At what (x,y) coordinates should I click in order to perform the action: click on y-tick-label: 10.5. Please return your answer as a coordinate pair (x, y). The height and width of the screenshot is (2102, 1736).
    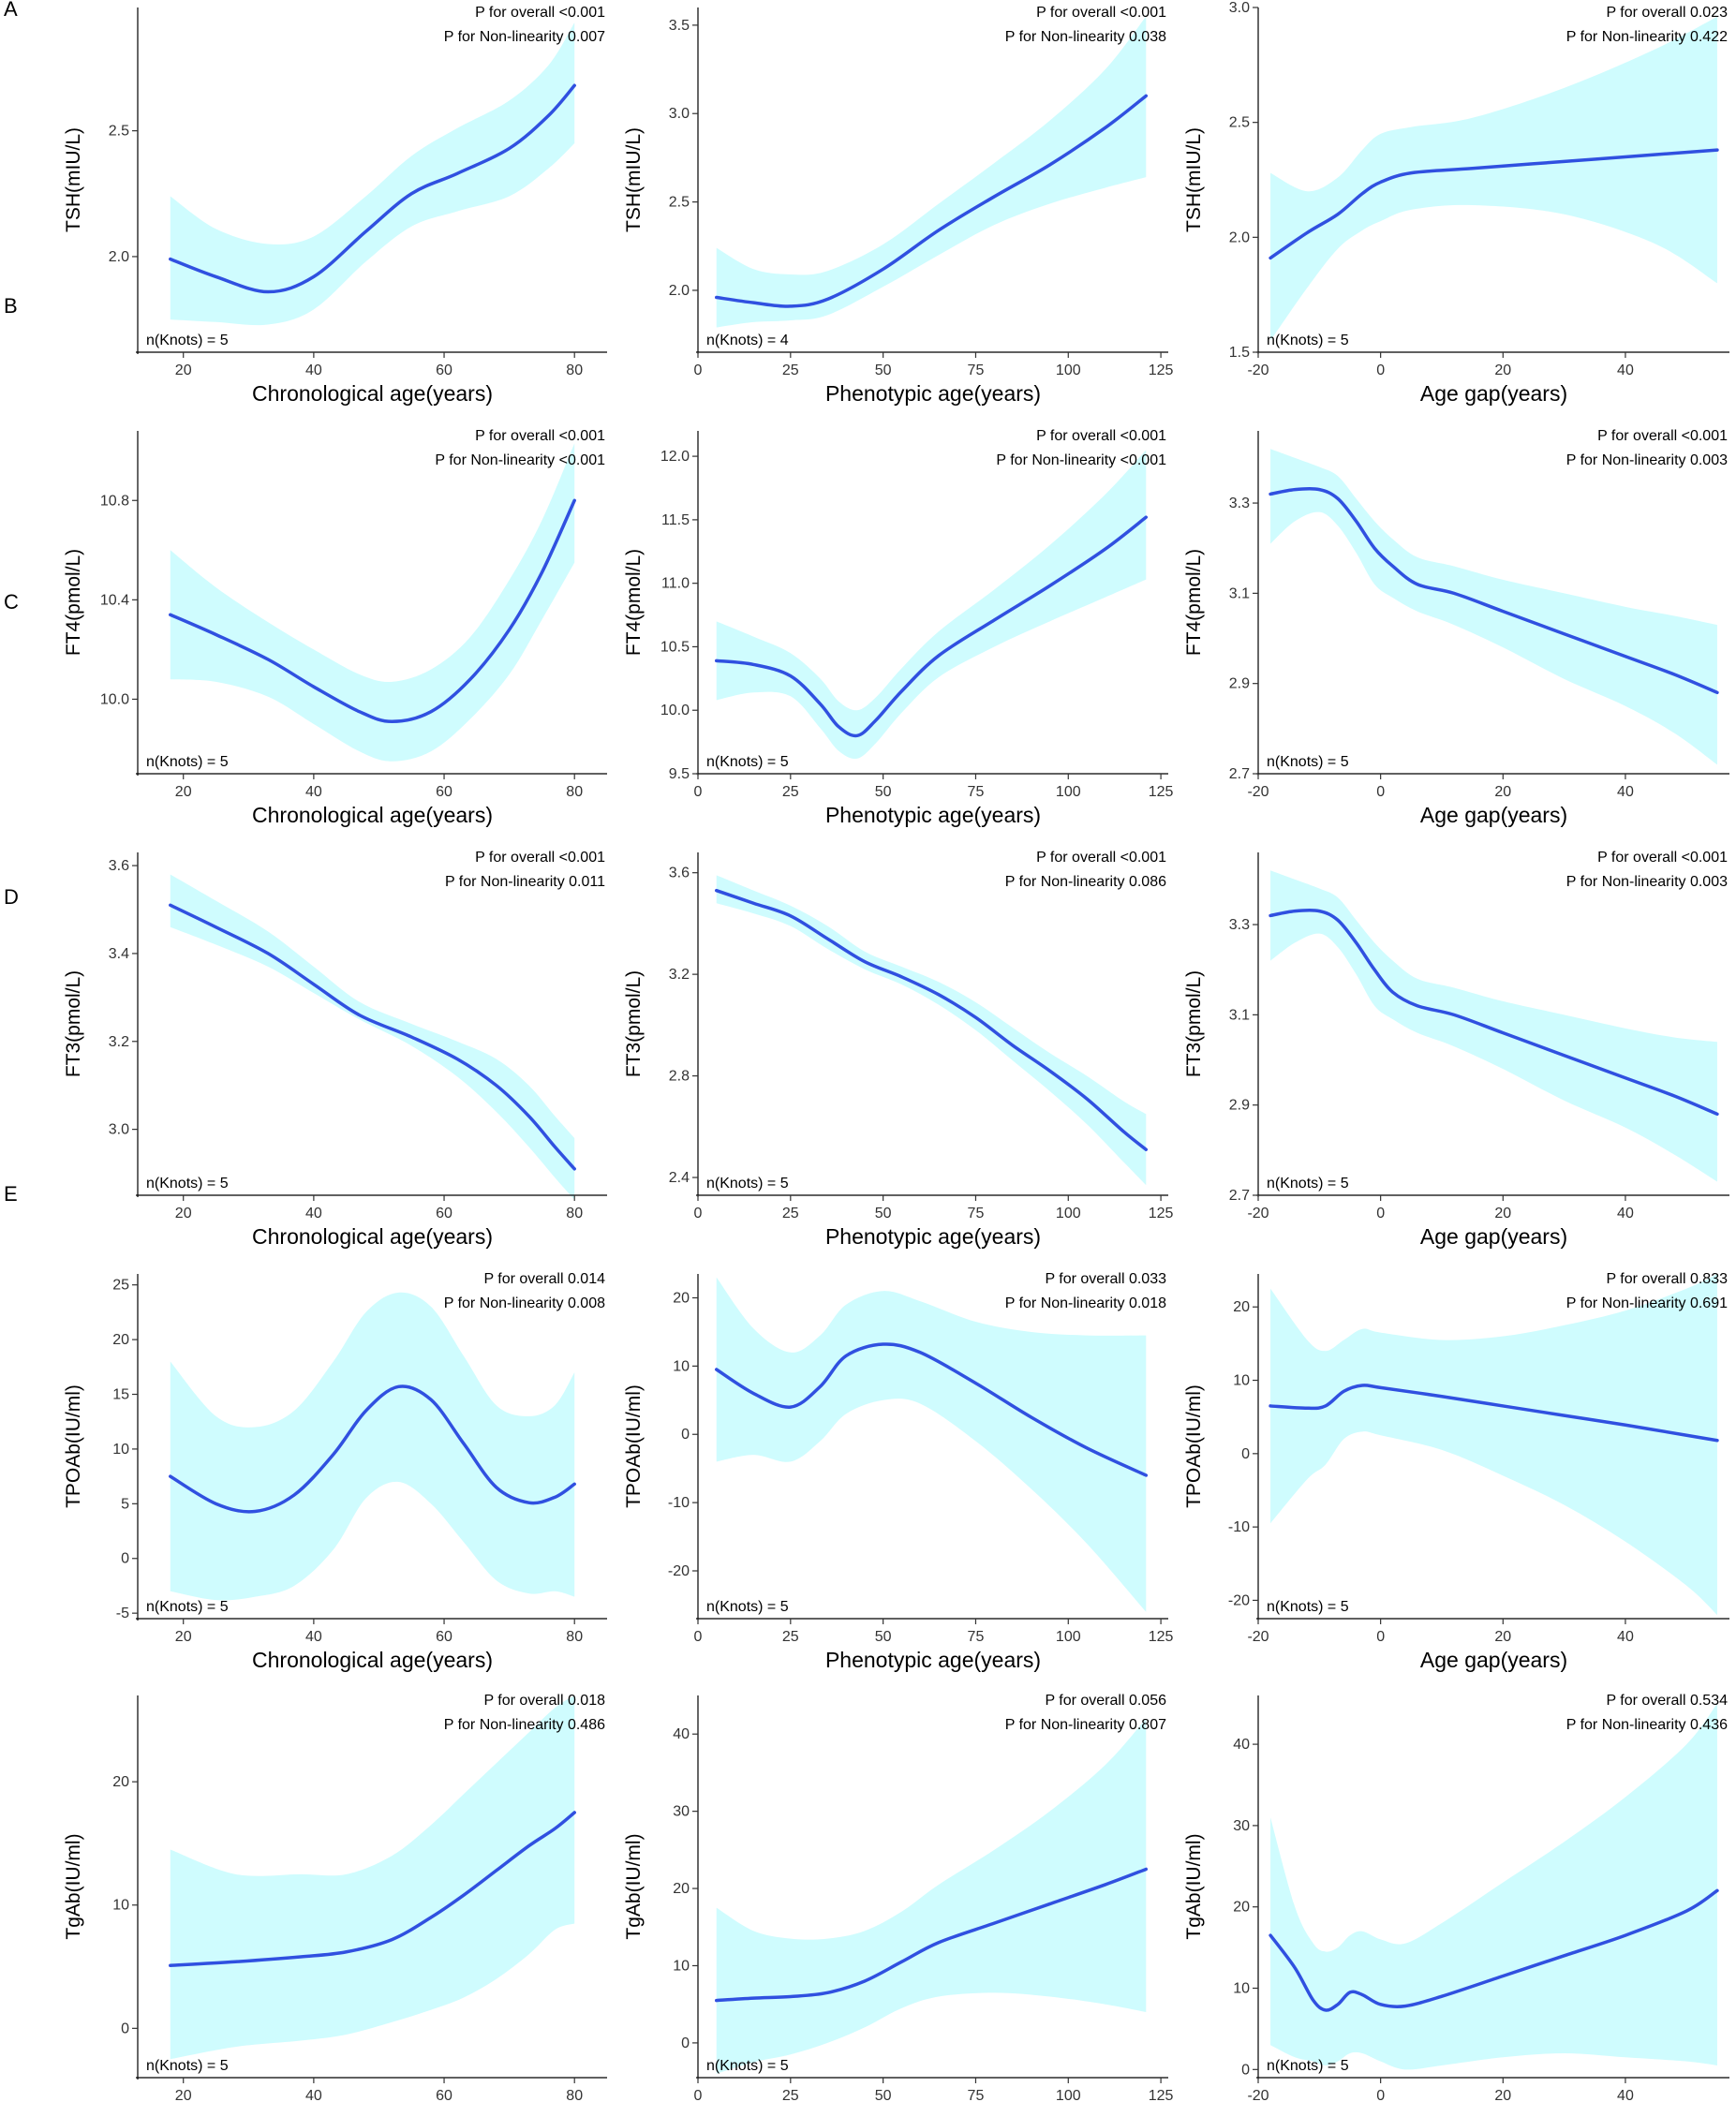
    Looking at the image, I should click on (675, 647).